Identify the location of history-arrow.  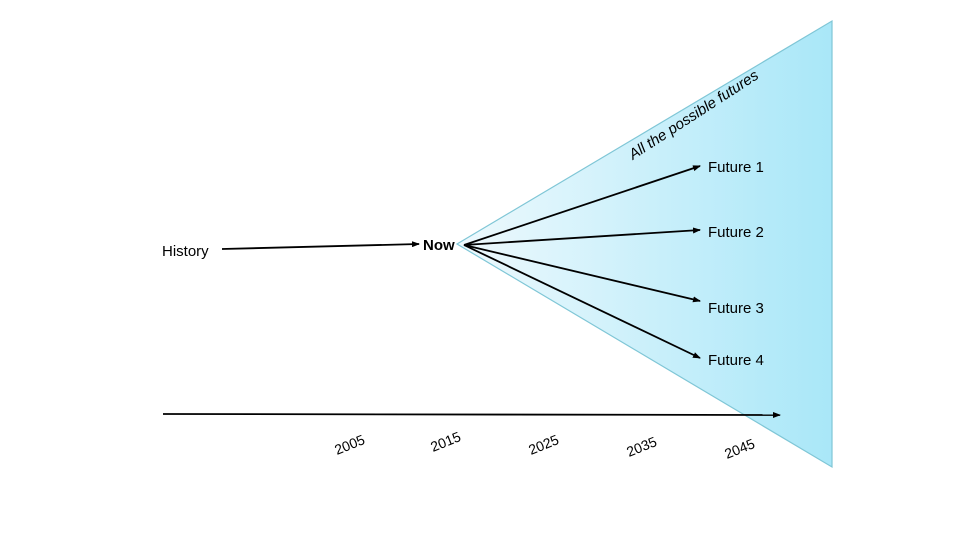
(320, 245).